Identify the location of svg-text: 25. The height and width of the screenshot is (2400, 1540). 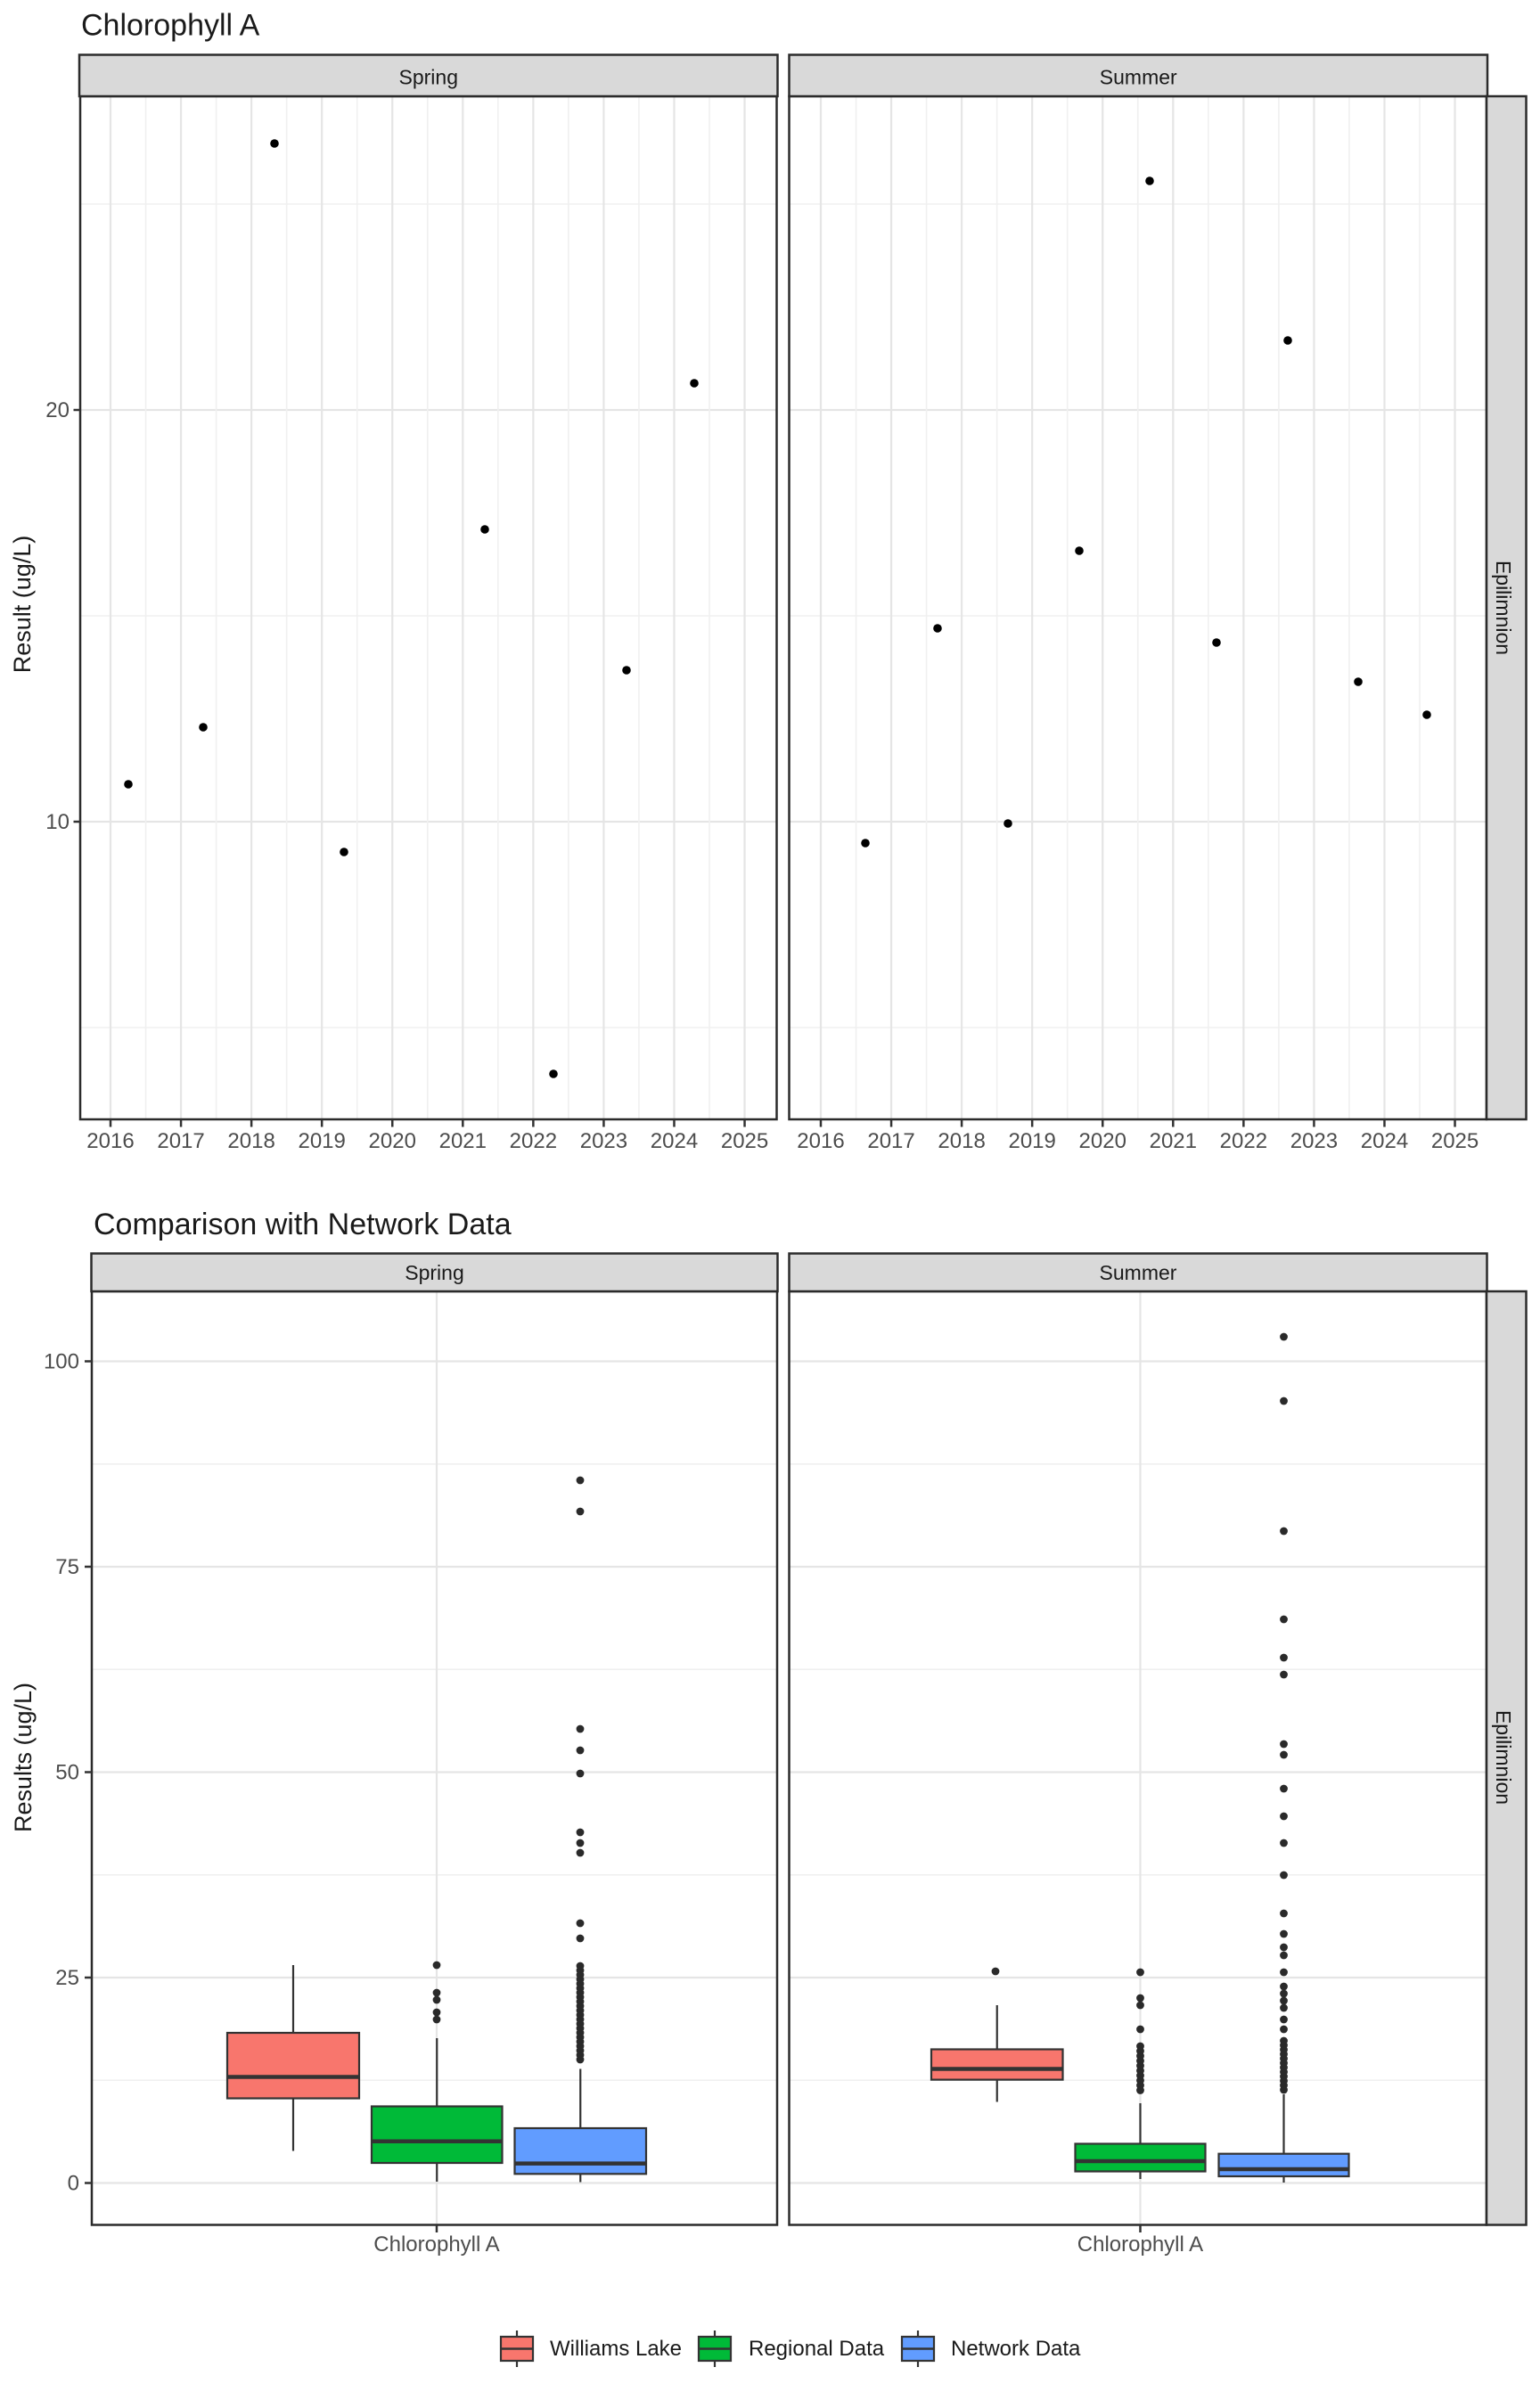
(67, 1978).